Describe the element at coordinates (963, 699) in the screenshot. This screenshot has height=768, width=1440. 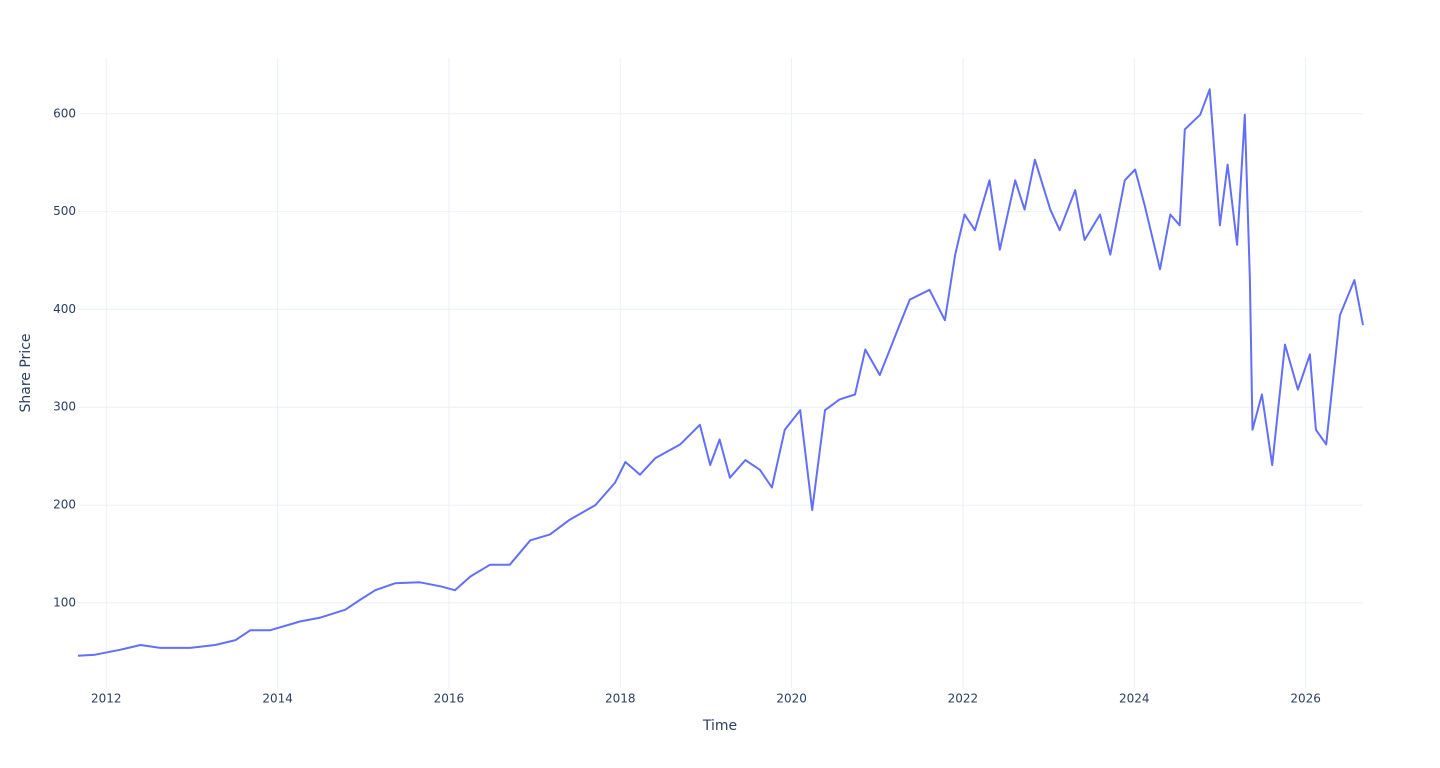
I see `x-tick-label: 2022` at that location.